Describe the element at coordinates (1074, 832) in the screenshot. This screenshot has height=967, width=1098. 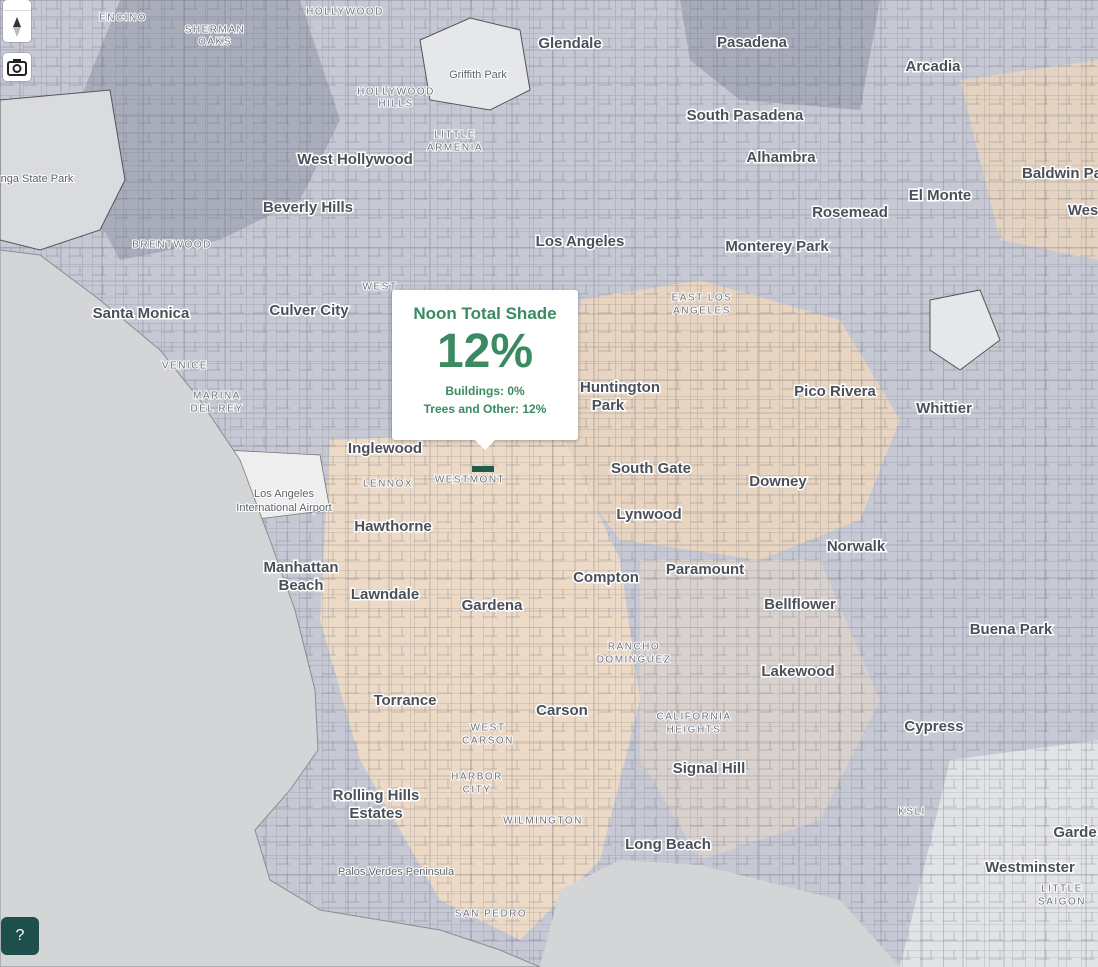
I see `place-label: Garde` at that location.